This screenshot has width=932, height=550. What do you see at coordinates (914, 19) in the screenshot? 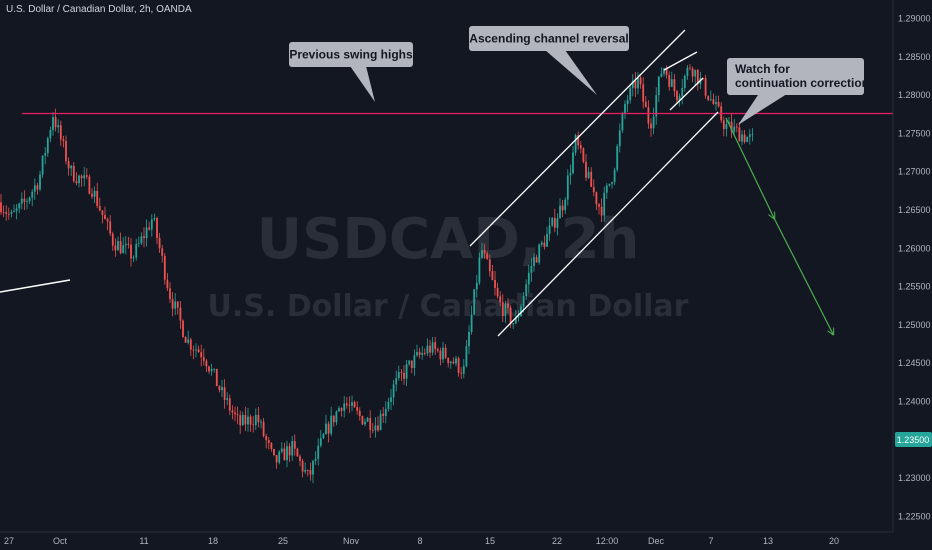
I see `price-tick-label: 1.29000` at bounding box center [914, 19].